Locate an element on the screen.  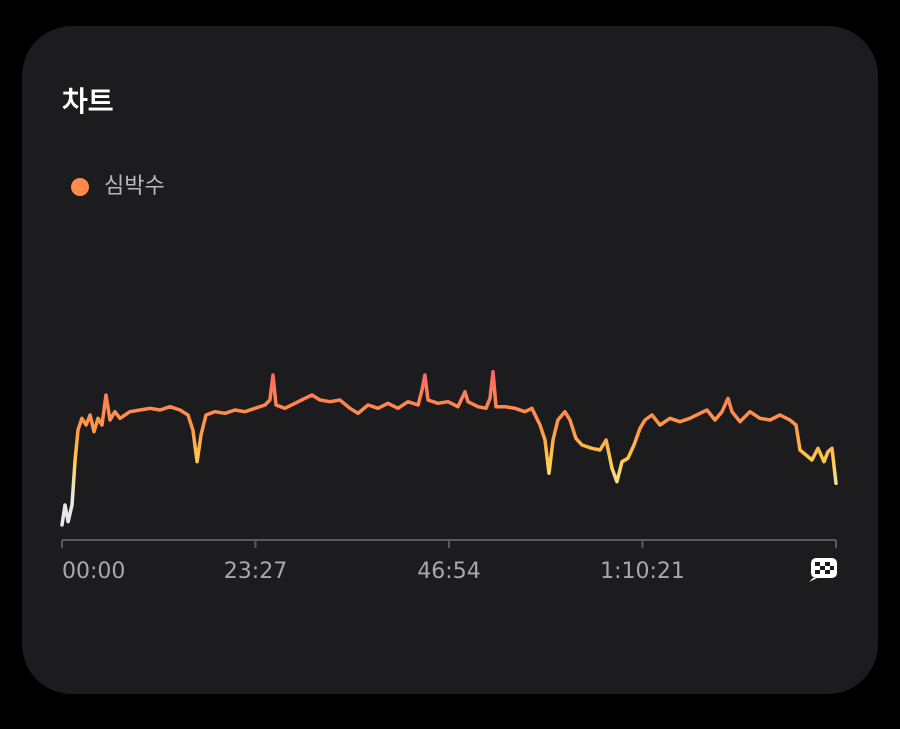
legend-marker is located at coordinates (80, 187).